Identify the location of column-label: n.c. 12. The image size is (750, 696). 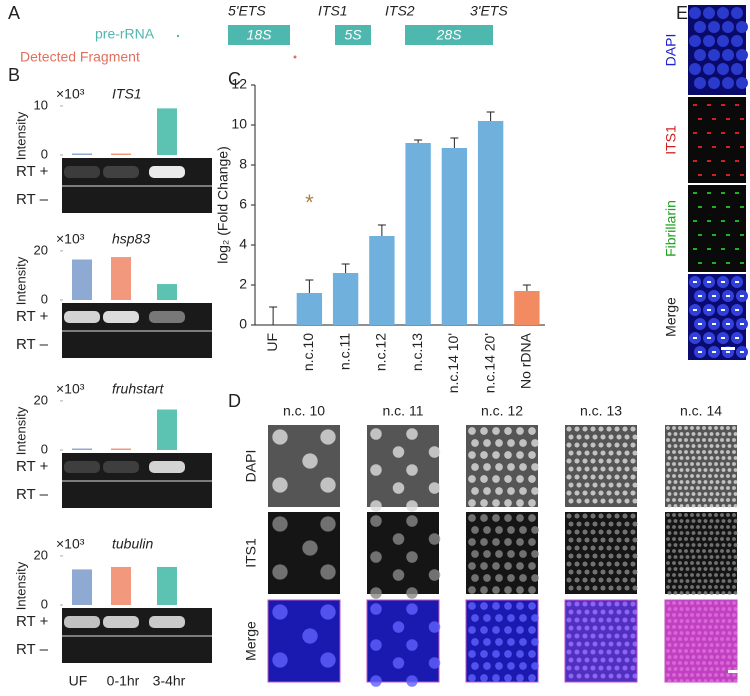
(502, 411).